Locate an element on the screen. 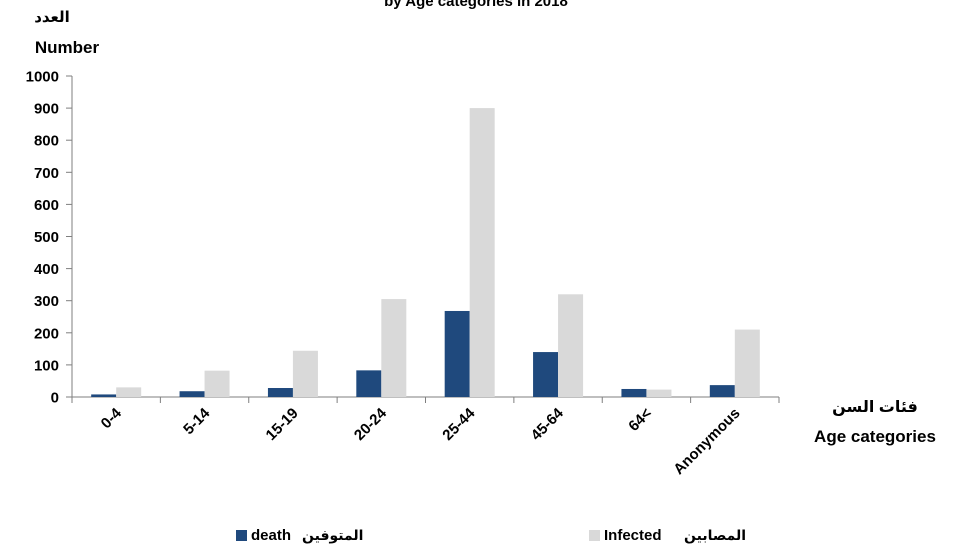 This screenshot has width=959, height=554. x-tick-label: 20-24 is located at coordinates (371, 424).